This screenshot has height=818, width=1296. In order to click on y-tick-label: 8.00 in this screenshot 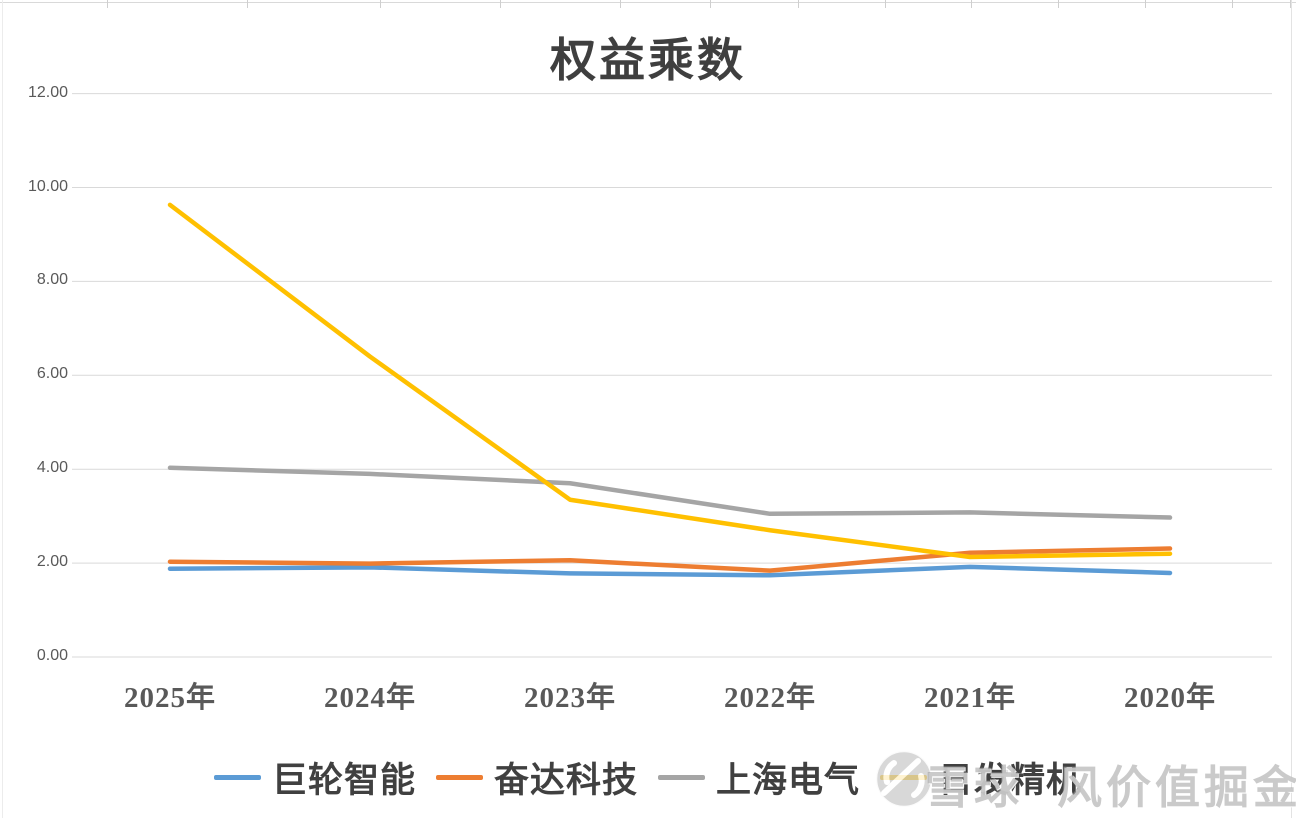, I will do `click(52, 280)`.